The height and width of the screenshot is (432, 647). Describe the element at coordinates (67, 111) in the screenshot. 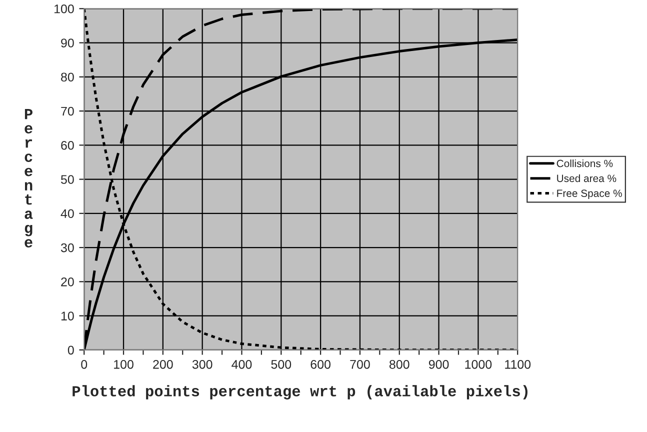

I see `y-tick-label: 70` at that location.